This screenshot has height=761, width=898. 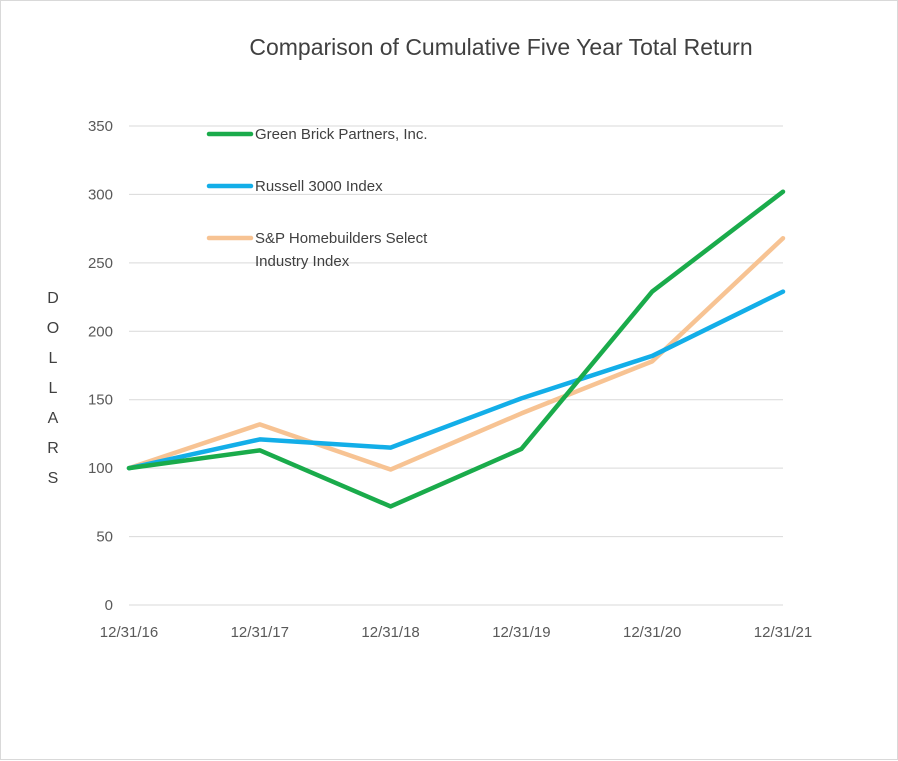 I want to click on x-tick-label: 12/31/17, so click(x=260, y=632).